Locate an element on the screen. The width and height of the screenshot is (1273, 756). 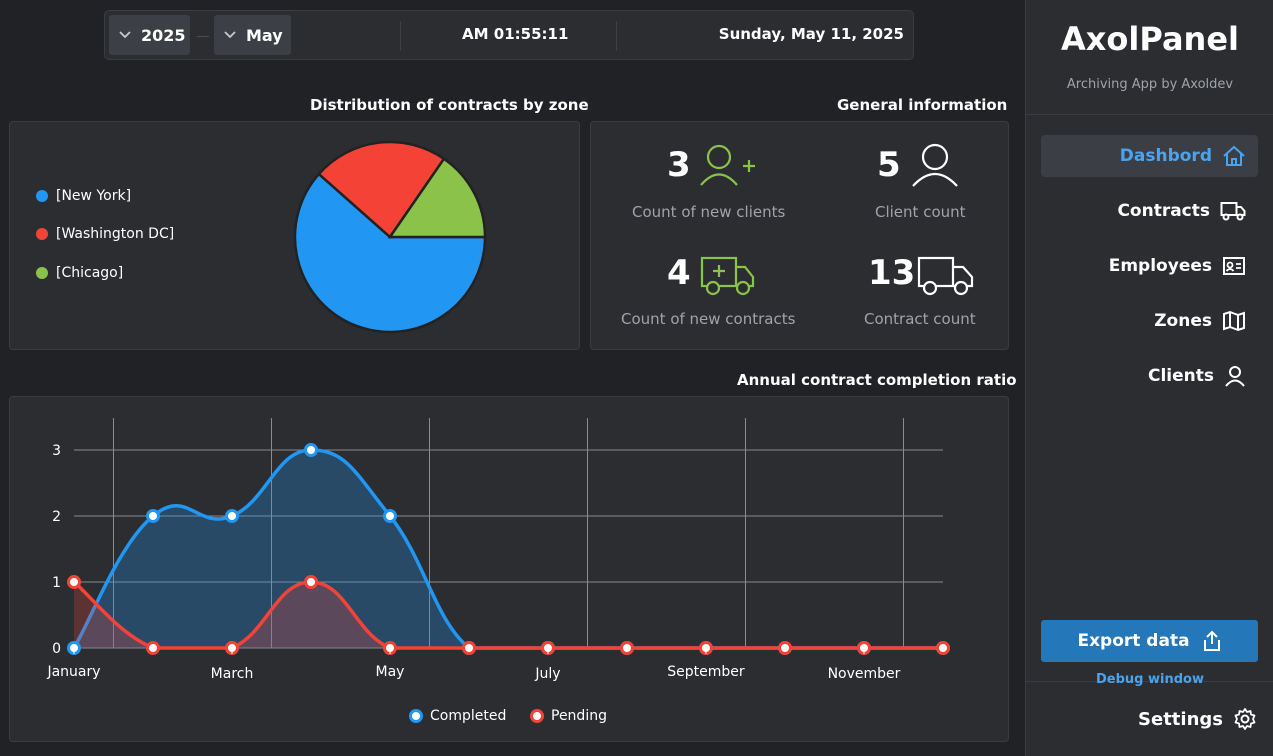
legend-item-chicago: [Chicago] is located at coordinates (79, 273).